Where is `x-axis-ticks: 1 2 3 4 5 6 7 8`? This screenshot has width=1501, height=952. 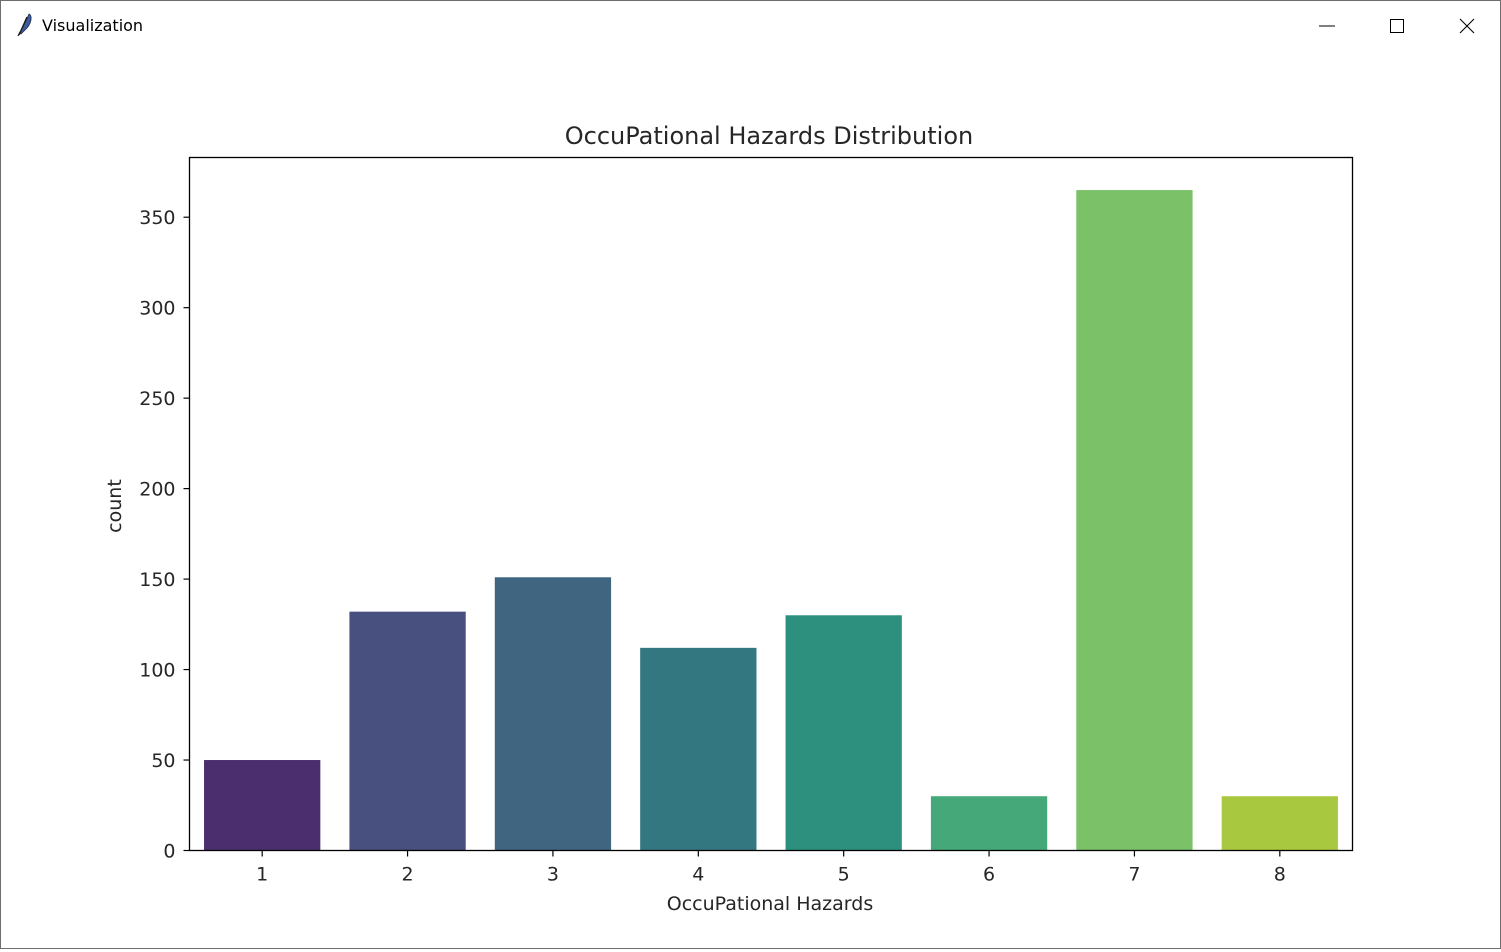 x-axis-ticks: 1 2 3 4 5 6 7 8 is located at coordinates (771, 868).